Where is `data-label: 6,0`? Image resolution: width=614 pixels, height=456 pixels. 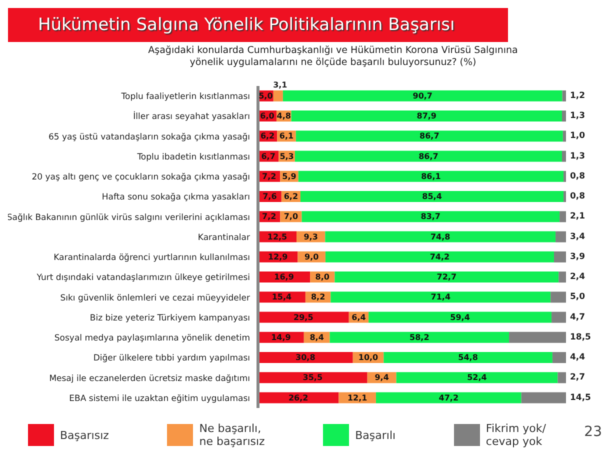
data-label: 6,0 is located at coordinates (267, 116).